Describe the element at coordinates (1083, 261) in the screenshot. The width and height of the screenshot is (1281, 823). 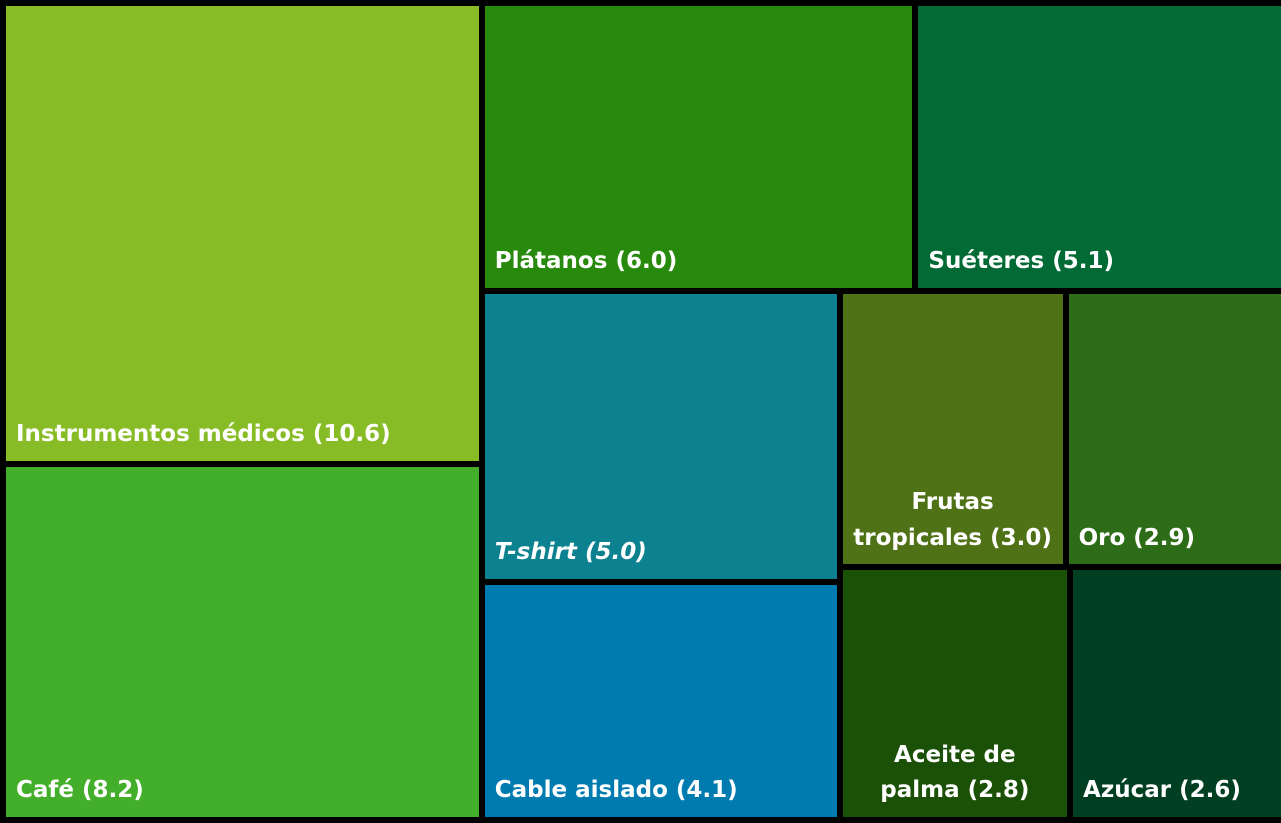
I see `value-label: (5.1)` at that location.